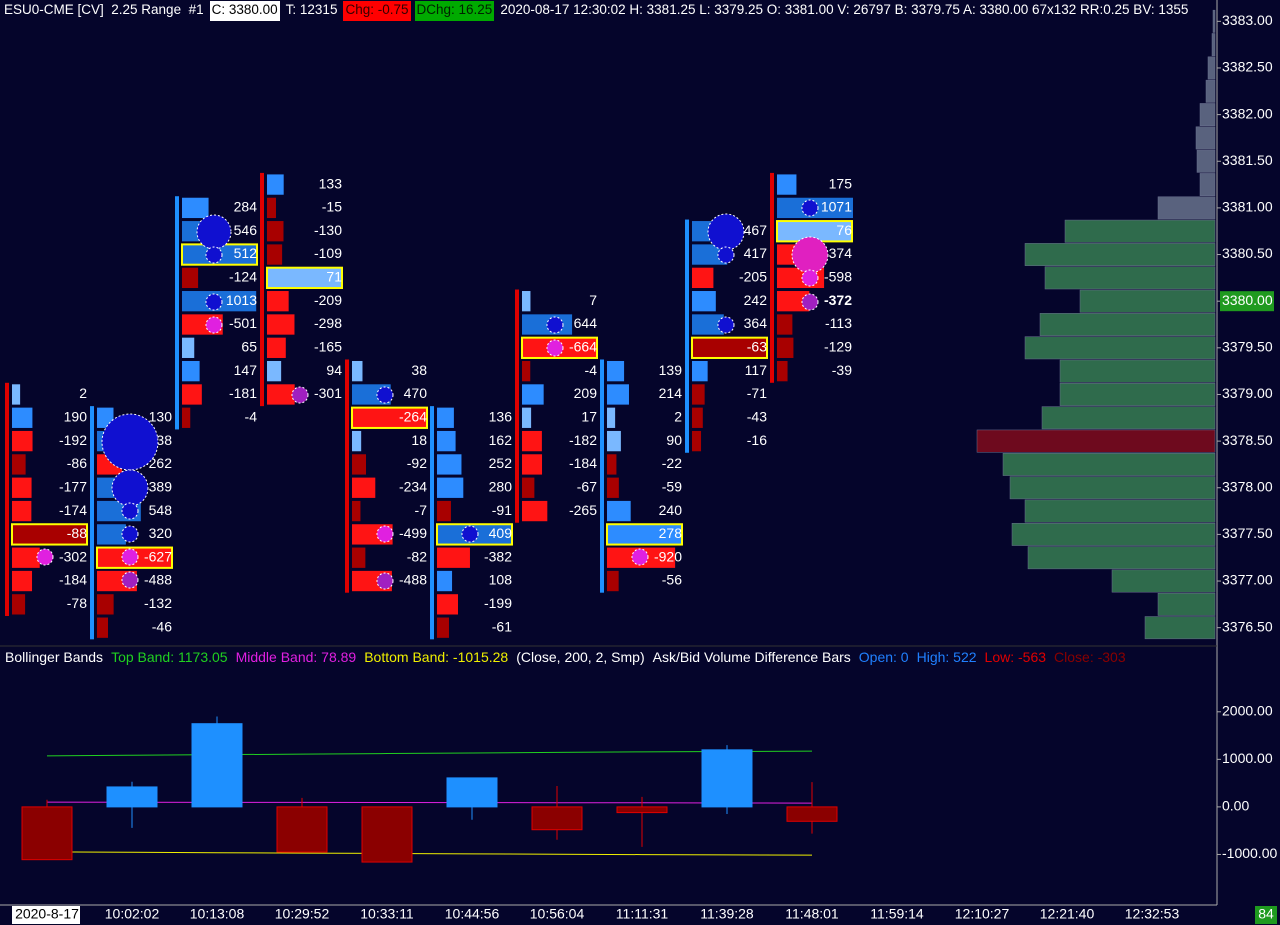  What do you see at coordinates (586, 393) in the screenshot?
I see `delta-label: 209` at bounding box center [586, 393].